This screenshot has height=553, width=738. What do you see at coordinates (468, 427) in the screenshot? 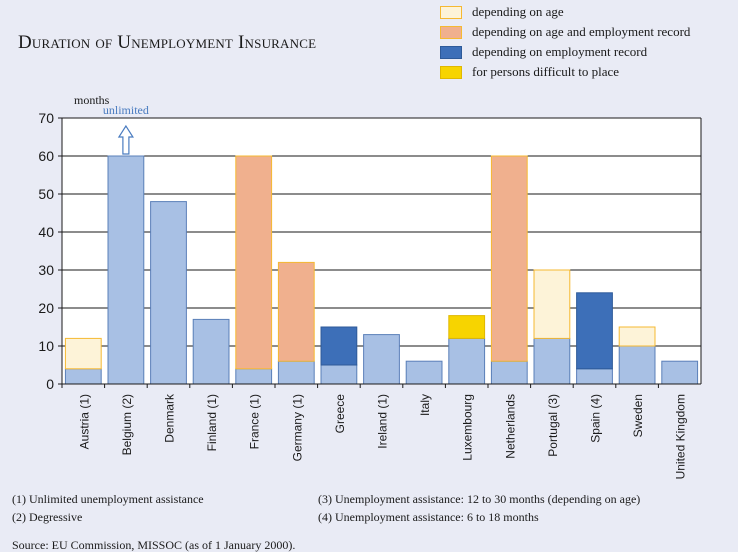
I see `x-tick-label: Luxembourg` at bounding box center [468, 427].